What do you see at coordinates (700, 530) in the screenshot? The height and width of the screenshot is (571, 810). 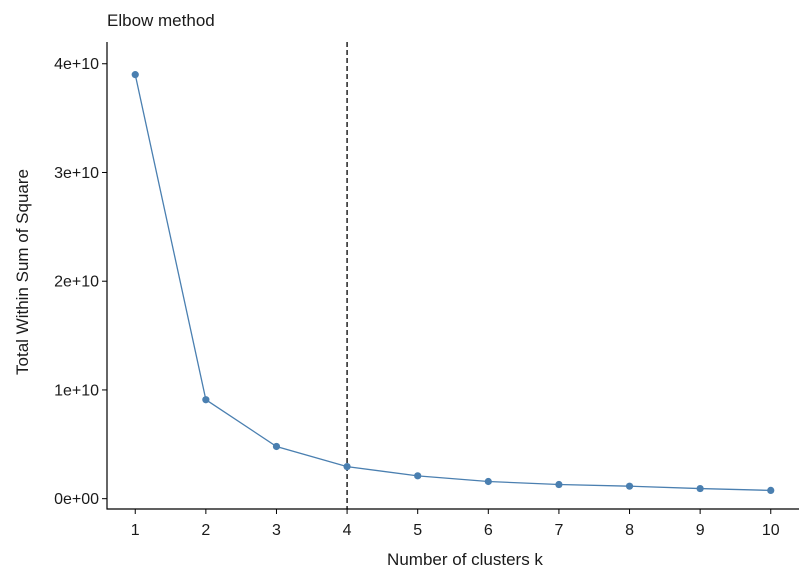 I see `x-tick-label: 9` at bounding box center [700, 530].